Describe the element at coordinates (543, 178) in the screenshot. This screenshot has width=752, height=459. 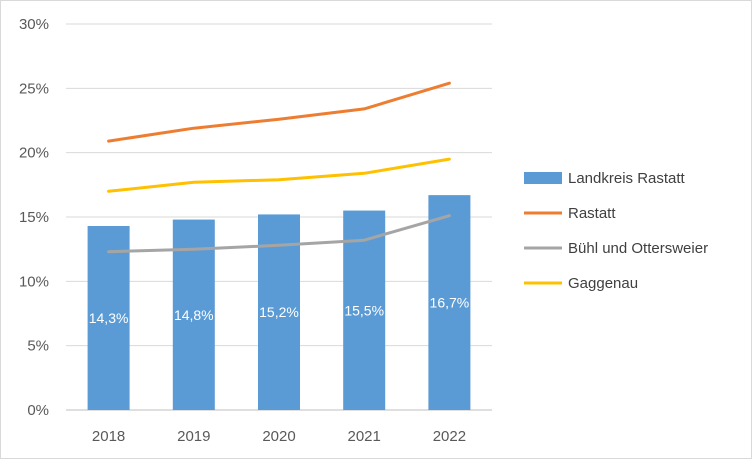
I see `legend-swatch` at that location.